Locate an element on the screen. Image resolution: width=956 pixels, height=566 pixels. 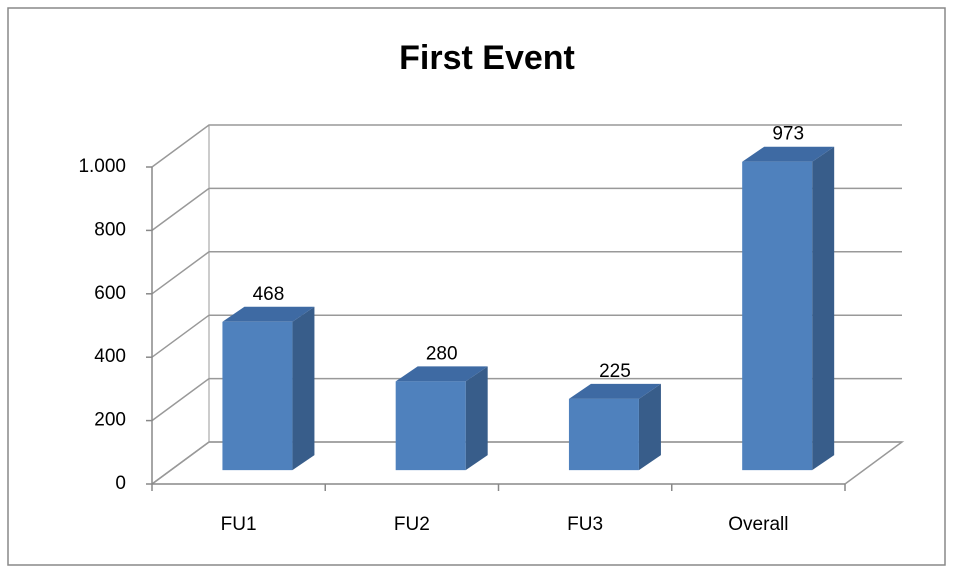
y-tick-label: 0 is located at coordinates (120, 483).